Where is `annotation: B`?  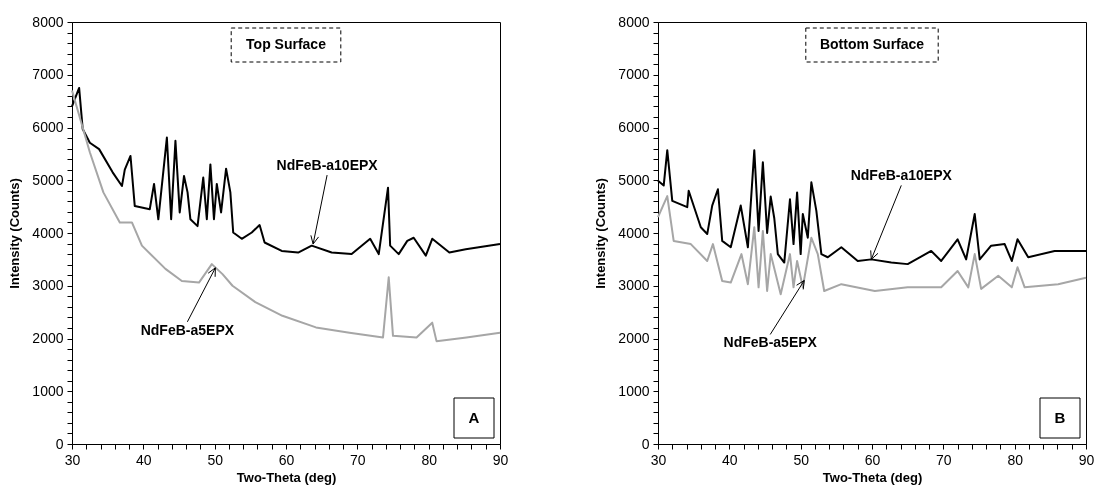 annotation: B is located at coordinates (1060, 417).